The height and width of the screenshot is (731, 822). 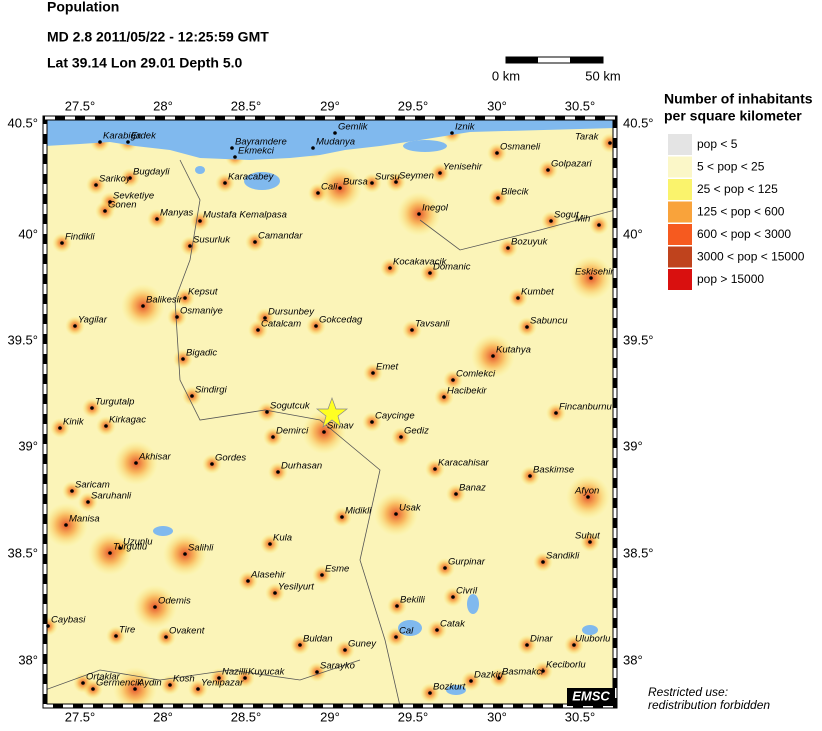 I want to click on scale-bar: 0 km 50 km, so click(x=556, y=69).